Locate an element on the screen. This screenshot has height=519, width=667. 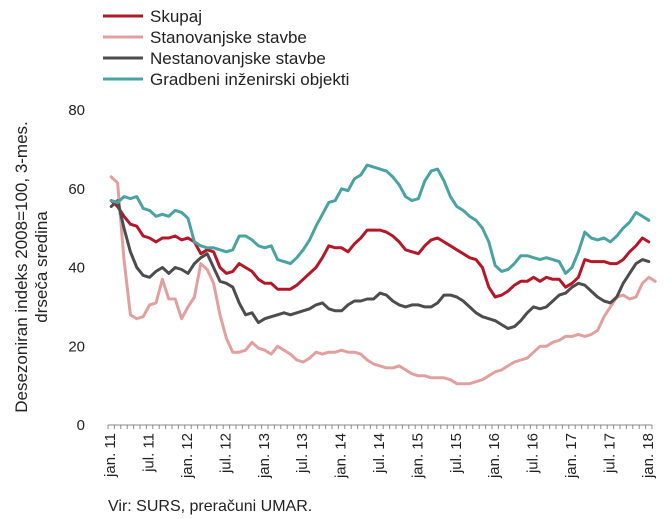
x-tick-label: jan. 13 is located at coordinates (264, 456).